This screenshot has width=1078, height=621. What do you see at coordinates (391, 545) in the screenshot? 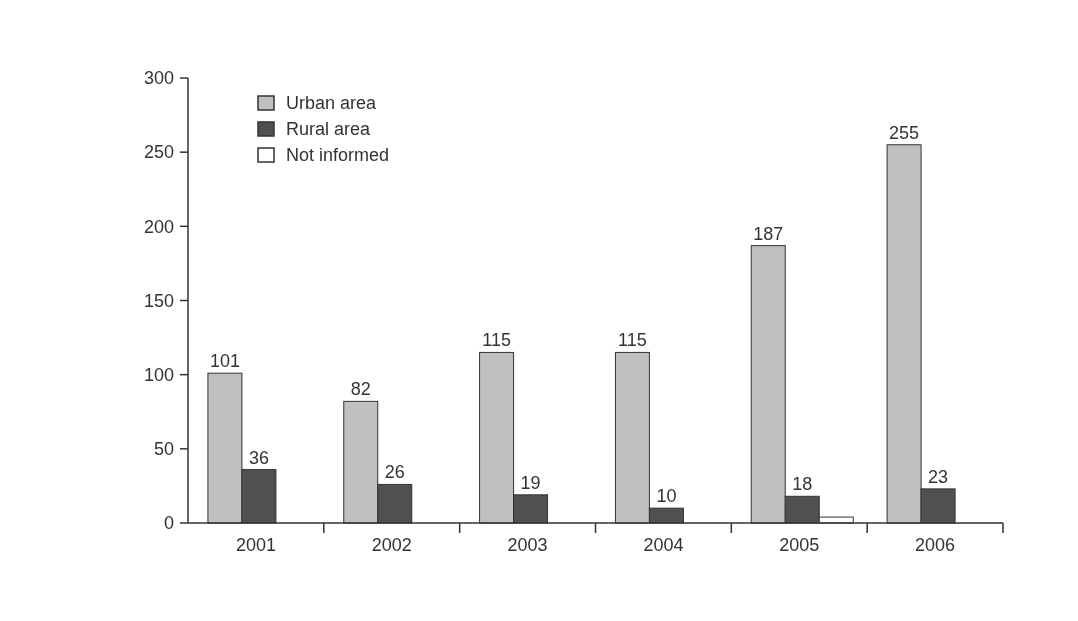
I see `x-tick-label: 2002` at bounding box center [391, 545].